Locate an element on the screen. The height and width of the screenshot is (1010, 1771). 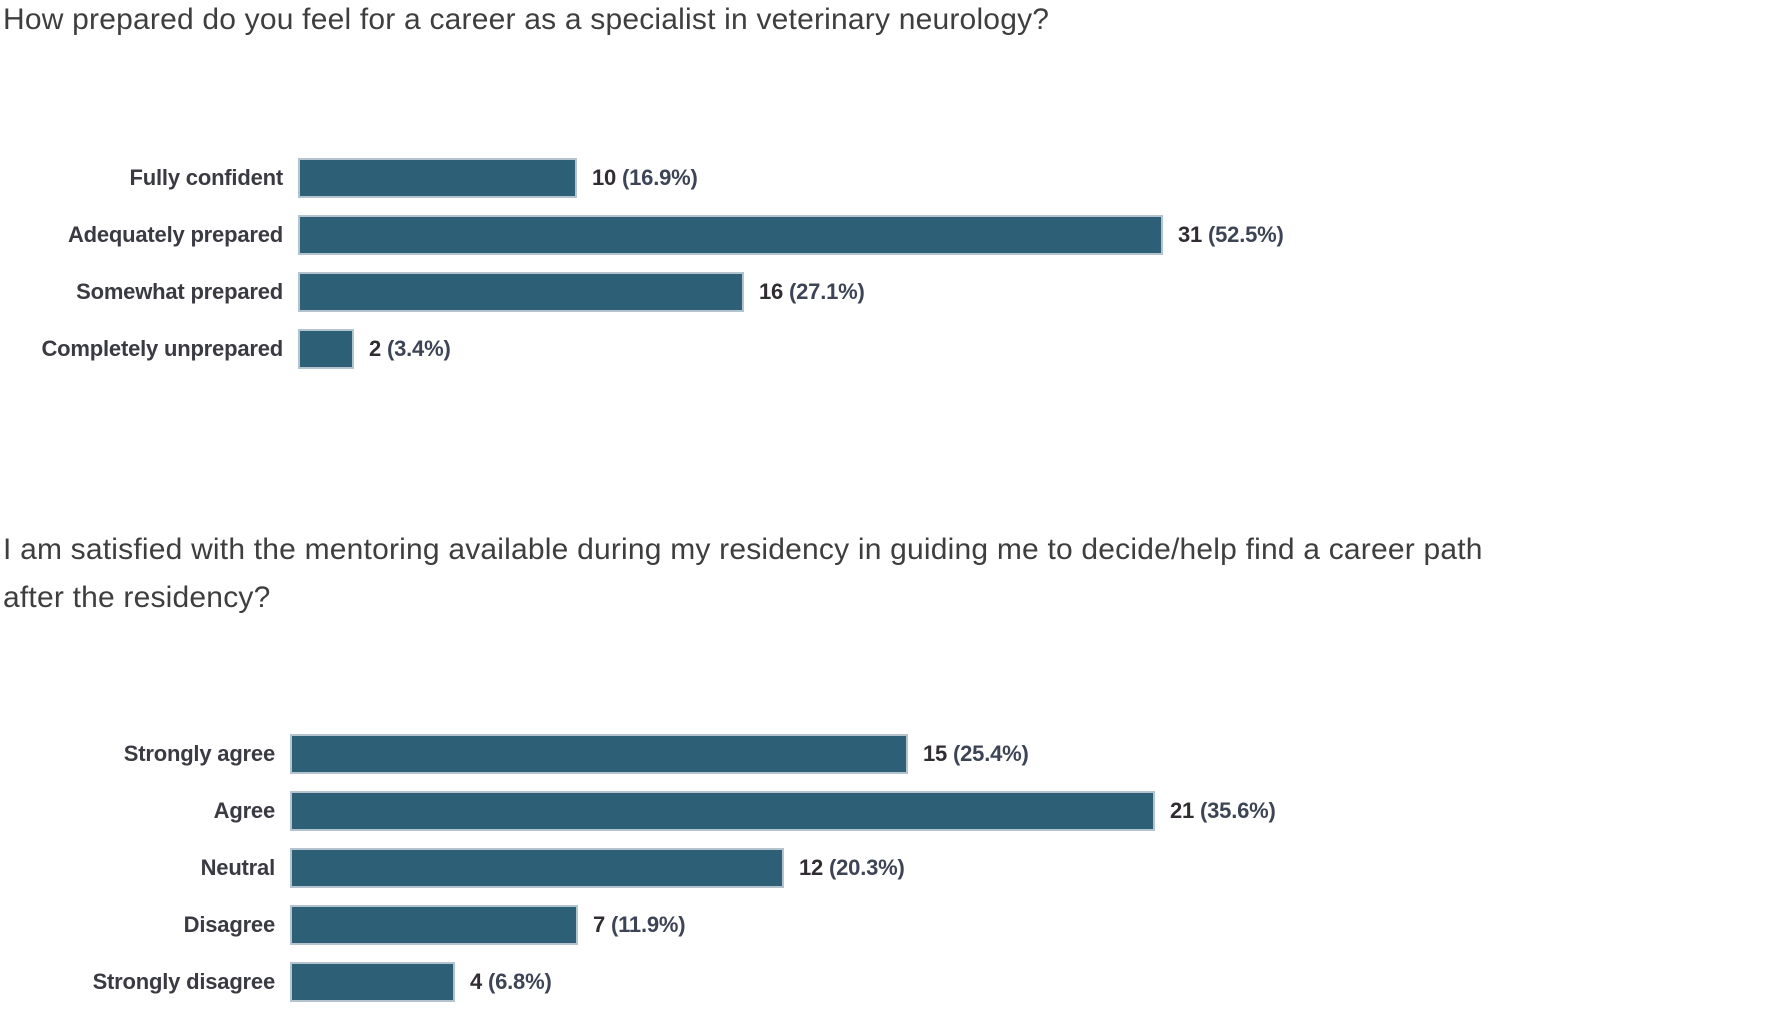
value-label: 15 (25.4%) is located at coordinates (976, 754).